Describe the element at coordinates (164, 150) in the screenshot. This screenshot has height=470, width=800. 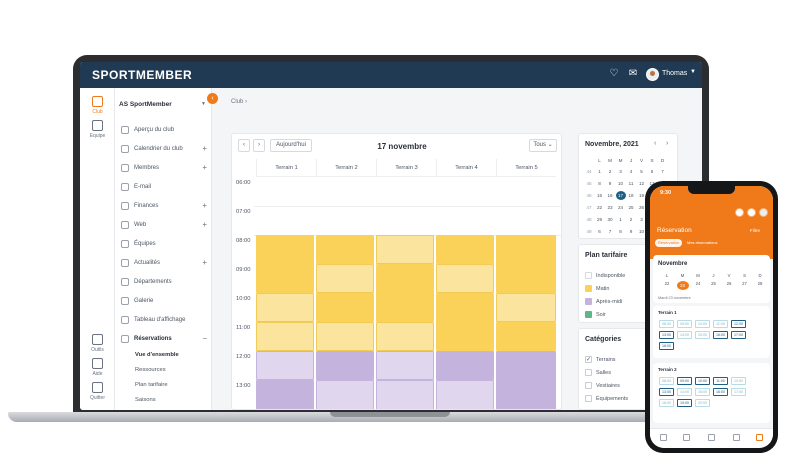
I see `sidebar-item-calendrier: Calendrier du club +` at that location.